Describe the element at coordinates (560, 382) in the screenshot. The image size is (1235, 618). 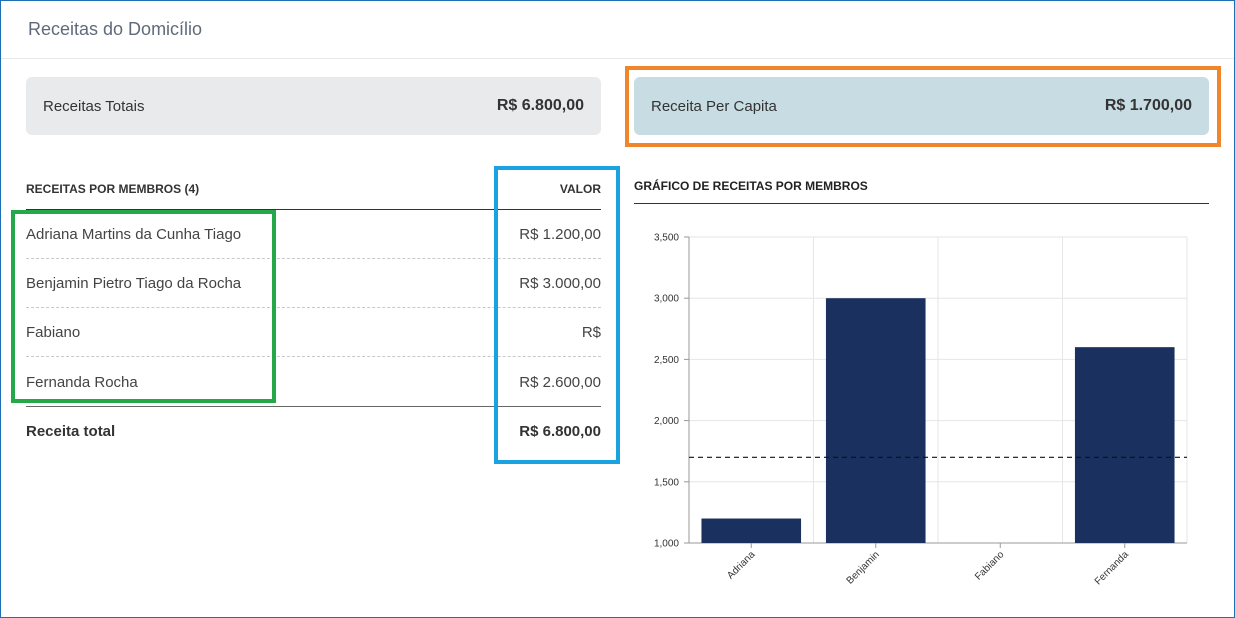
I see `member-value: R$ 2.600,00` at that location.